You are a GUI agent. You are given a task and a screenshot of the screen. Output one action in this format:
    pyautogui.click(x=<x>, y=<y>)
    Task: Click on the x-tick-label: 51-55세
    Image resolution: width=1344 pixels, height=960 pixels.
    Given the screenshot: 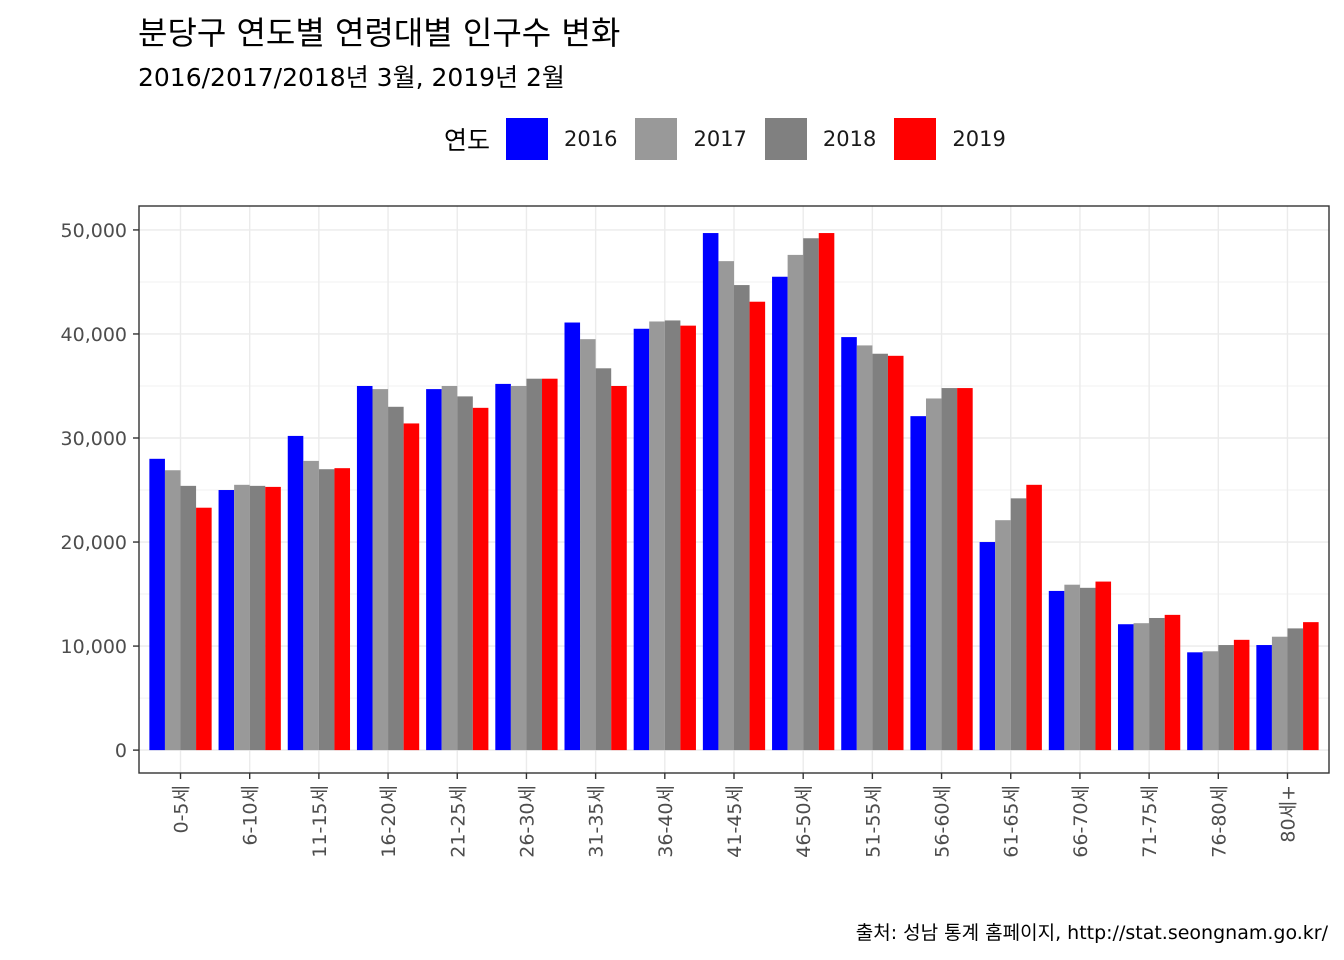 What is the action you would take?
    pyautogui.click(x=873, y=821)
    